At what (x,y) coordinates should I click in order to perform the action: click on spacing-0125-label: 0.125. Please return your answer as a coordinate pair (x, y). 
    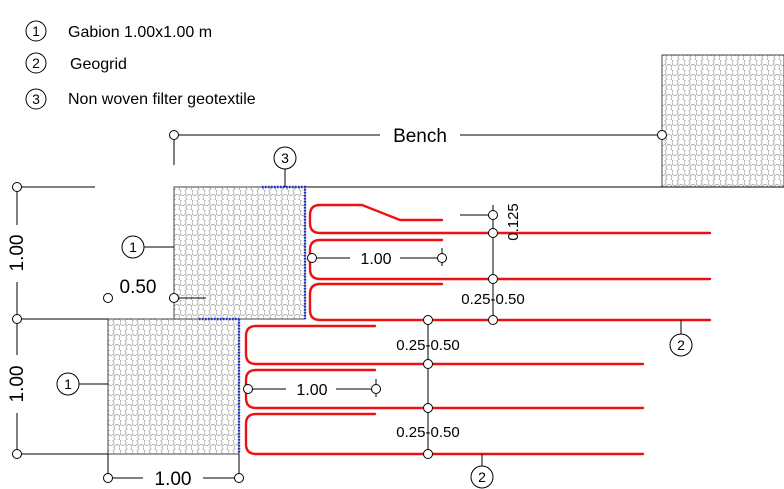
    Looking at the image, I should click on (513, 222).